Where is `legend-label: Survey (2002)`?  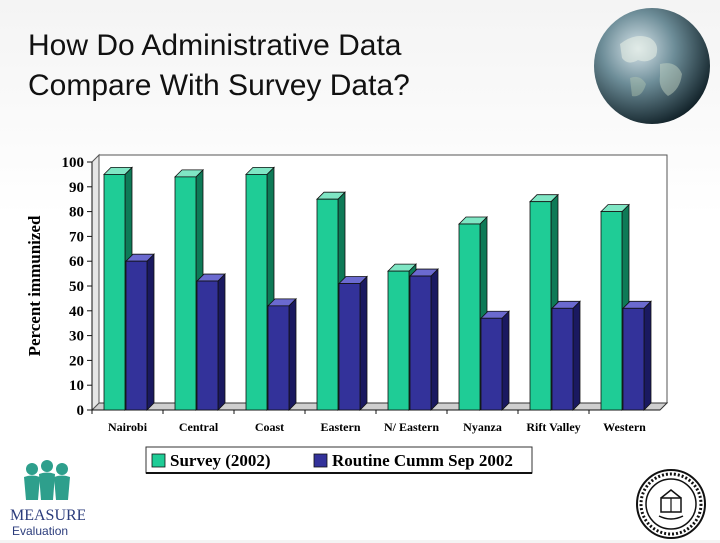
legend-label: Survey (2002) is located at coordinates (220, 460).